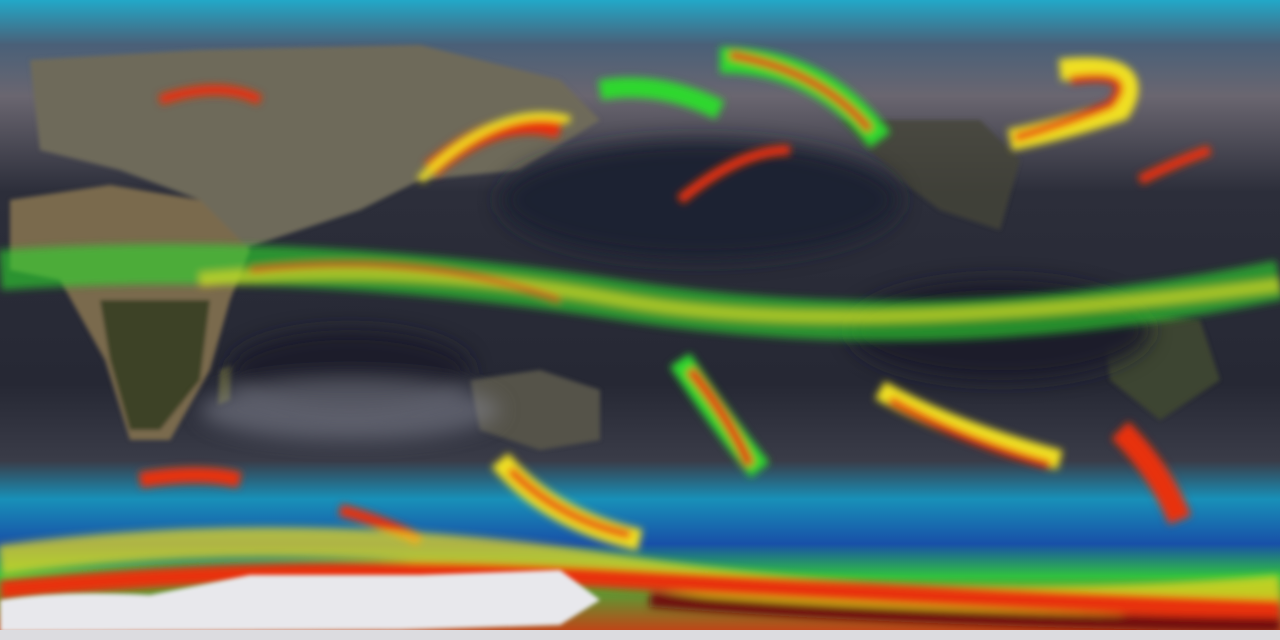  I want to click on australia-land, so click(535, 410).